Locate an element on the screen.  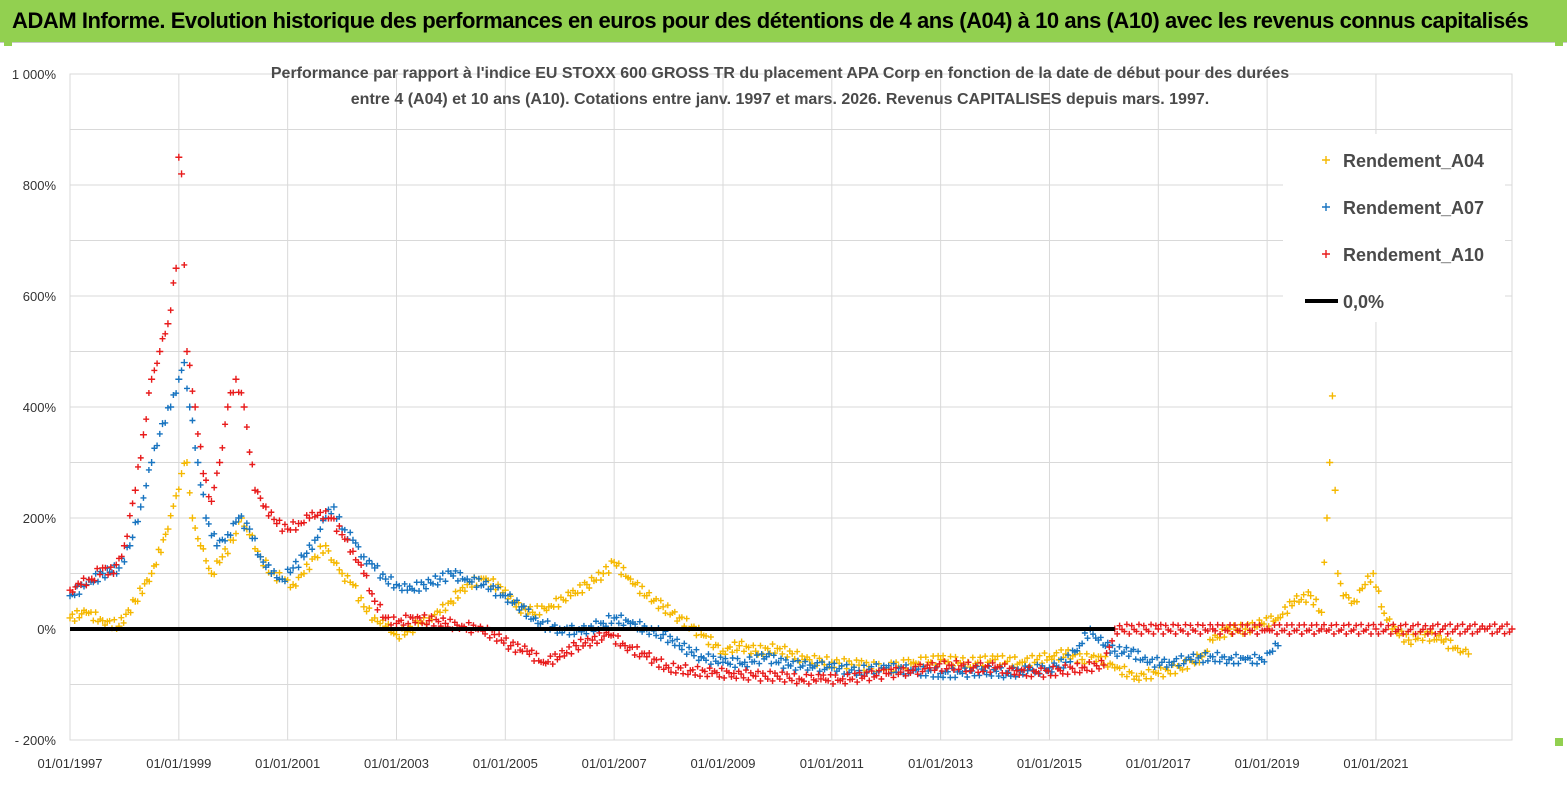
x-tick-label: 01/01/2021 is located at coordinates (1375, 763).